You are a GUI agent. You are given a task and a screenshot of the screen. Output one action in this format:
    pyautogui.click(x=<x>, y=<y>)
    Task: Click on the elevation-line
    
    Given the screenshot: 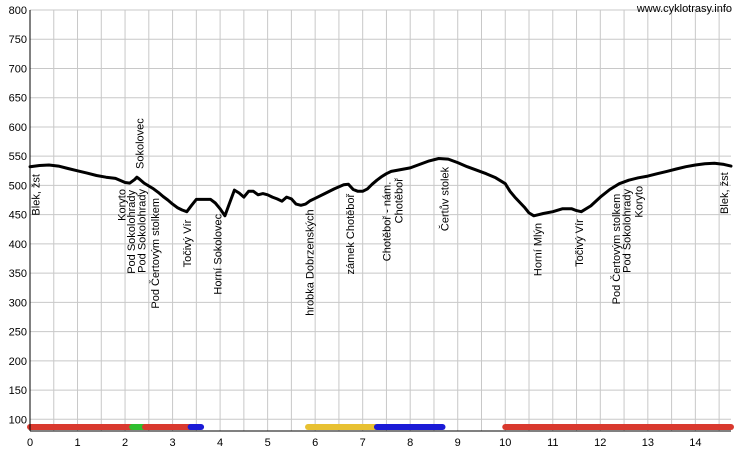 What is the action you would take?
    pyautogui.click(x=380, y=187)
    